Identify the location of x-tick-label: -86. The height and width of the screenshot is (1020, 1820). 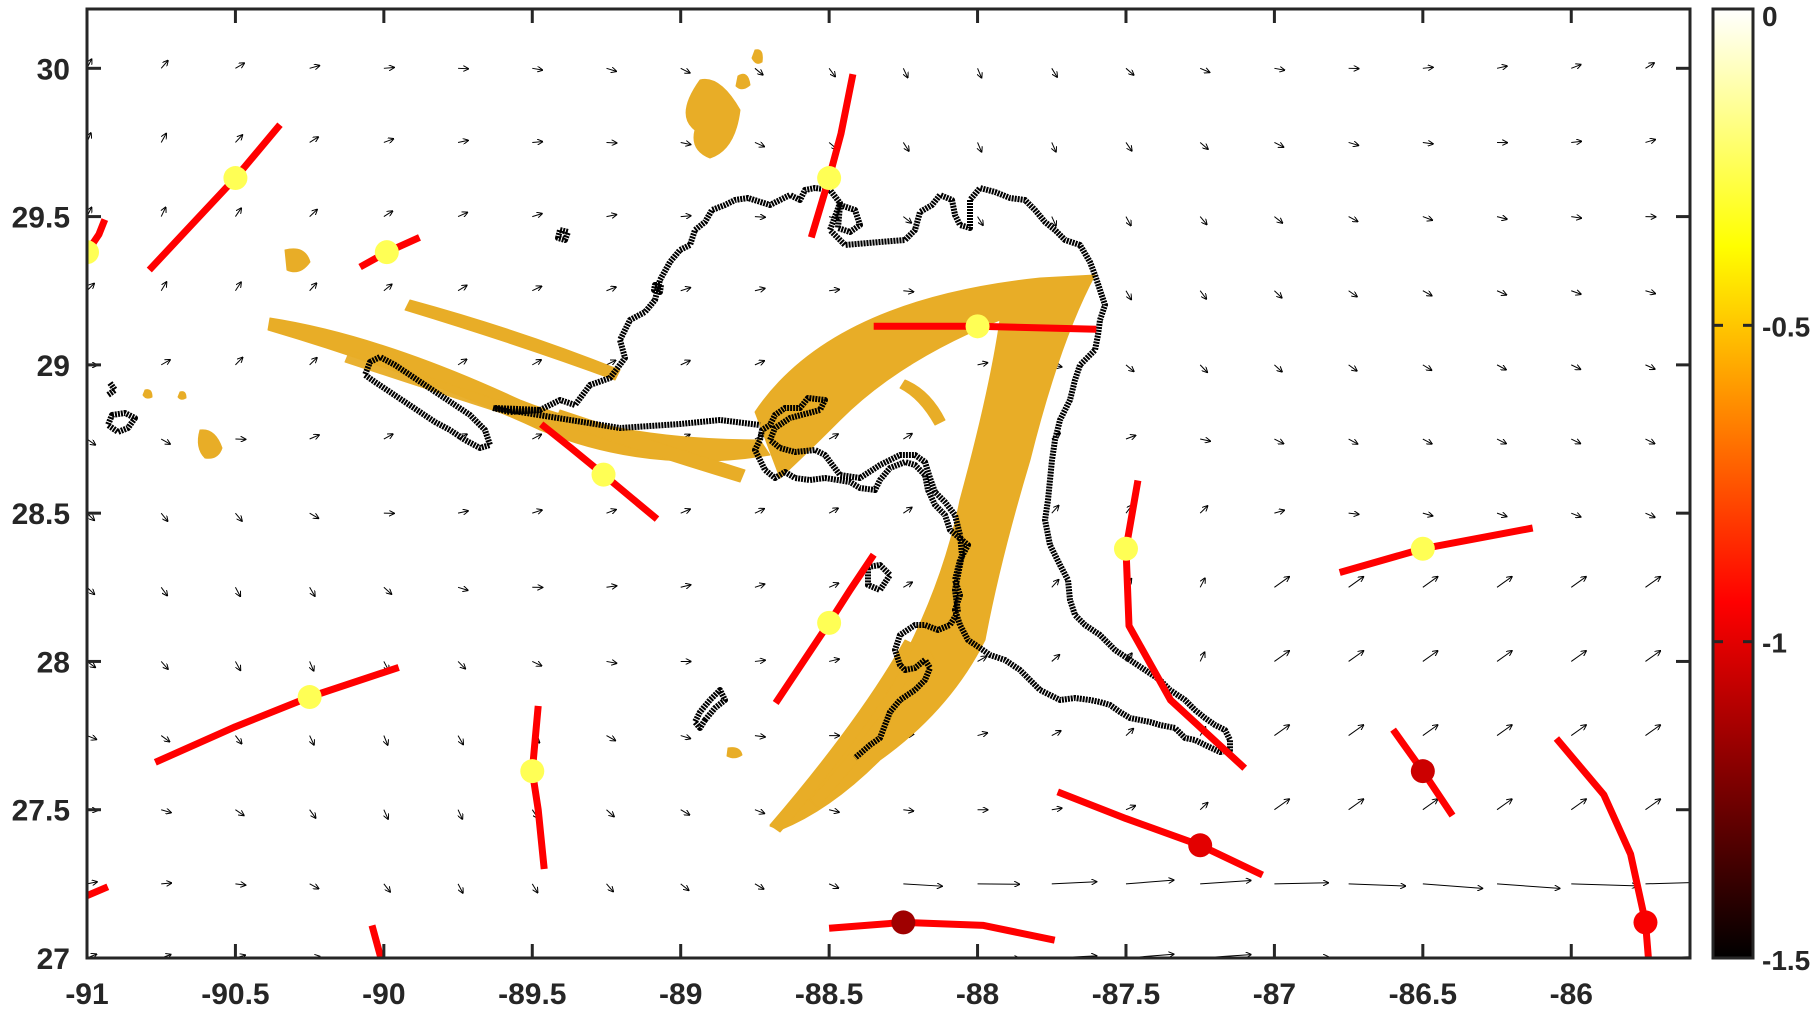
(1571, 994).